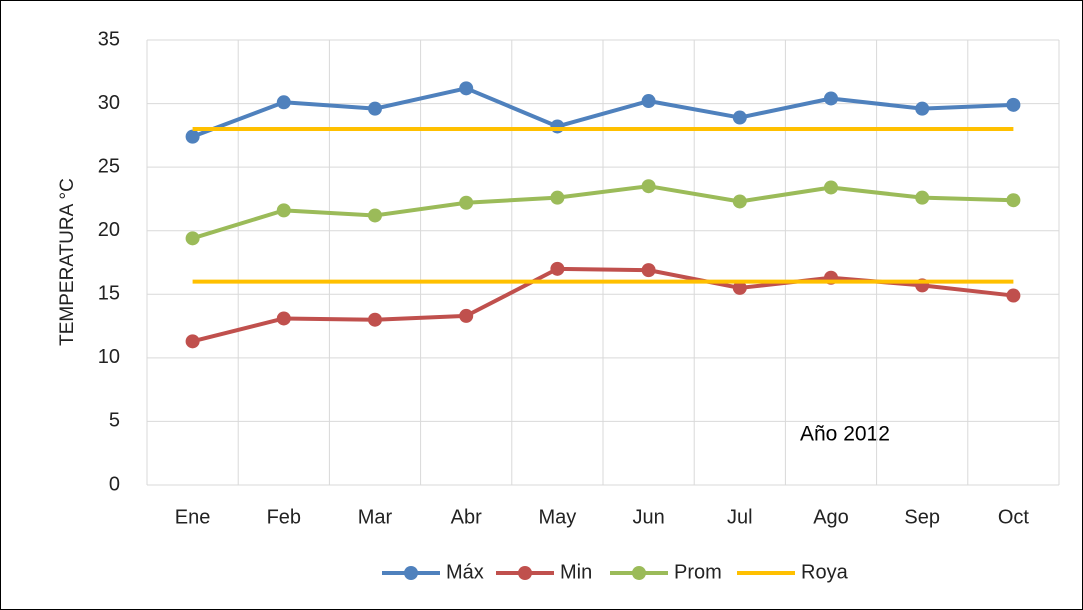  I want to click on x-tick-label: Mar, so click(375, 517).